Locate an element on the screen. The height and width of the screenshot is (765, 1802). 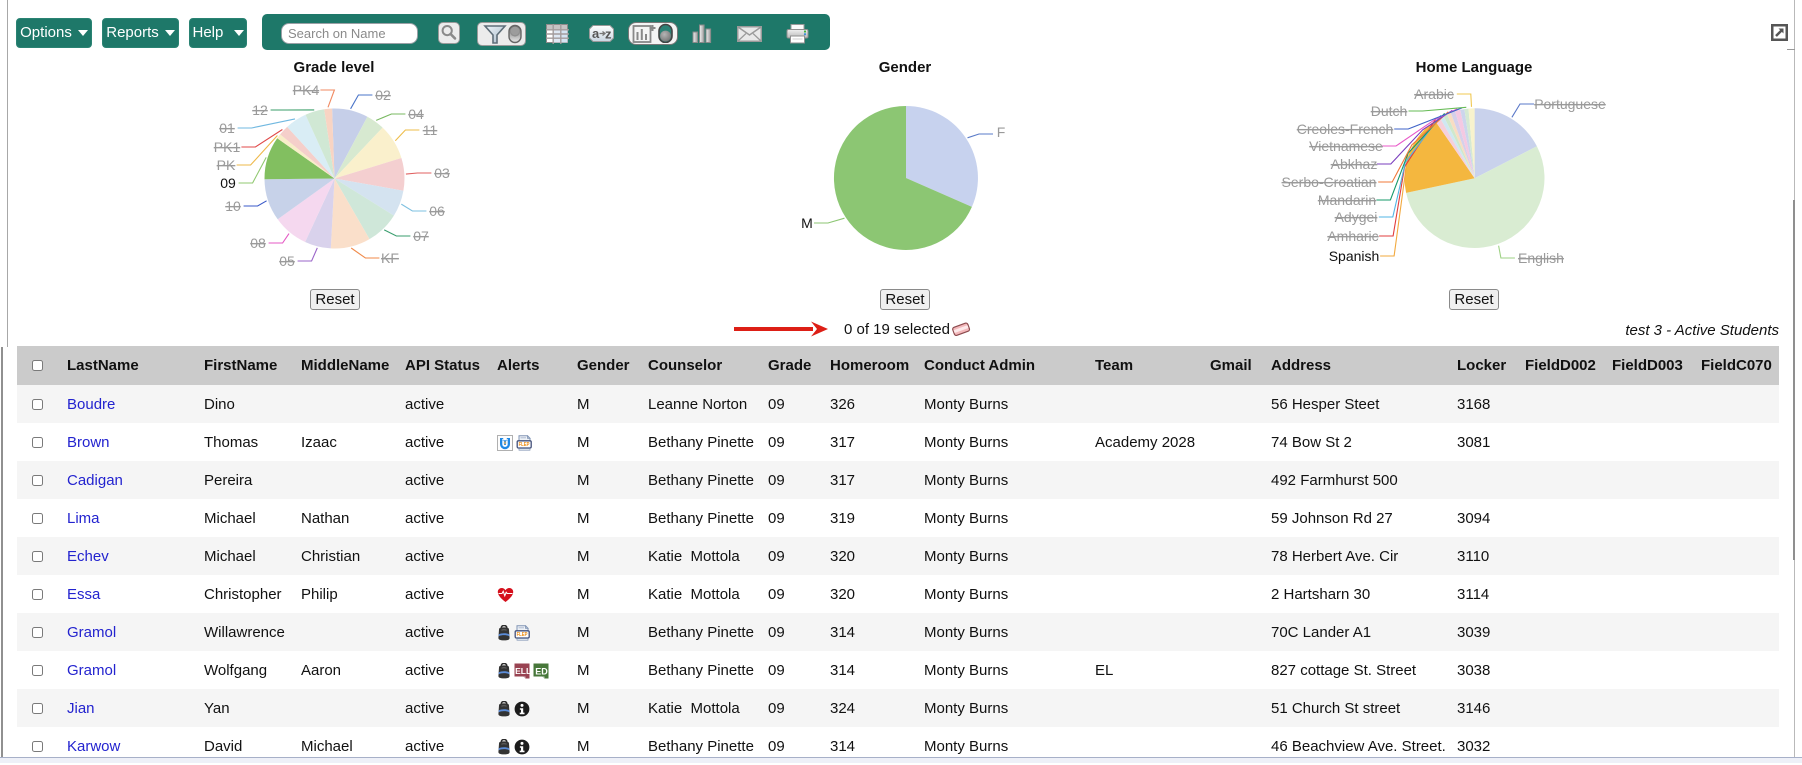
svg-text: 01 is located at coordinates (227, 128).